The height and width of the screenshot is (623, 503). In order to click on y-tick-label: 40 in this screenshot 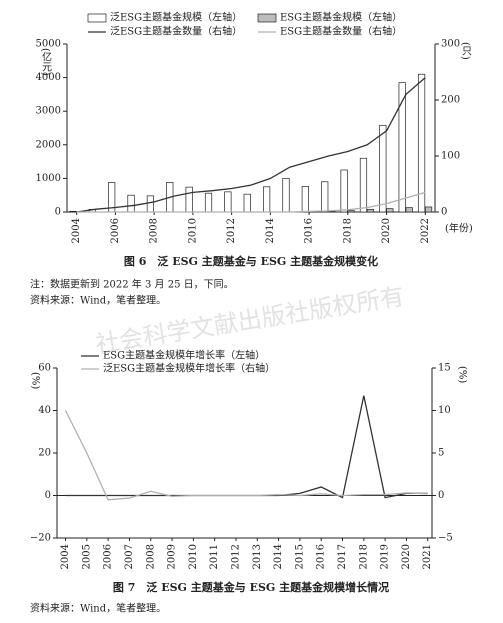, I will do `click(44, 410)`.